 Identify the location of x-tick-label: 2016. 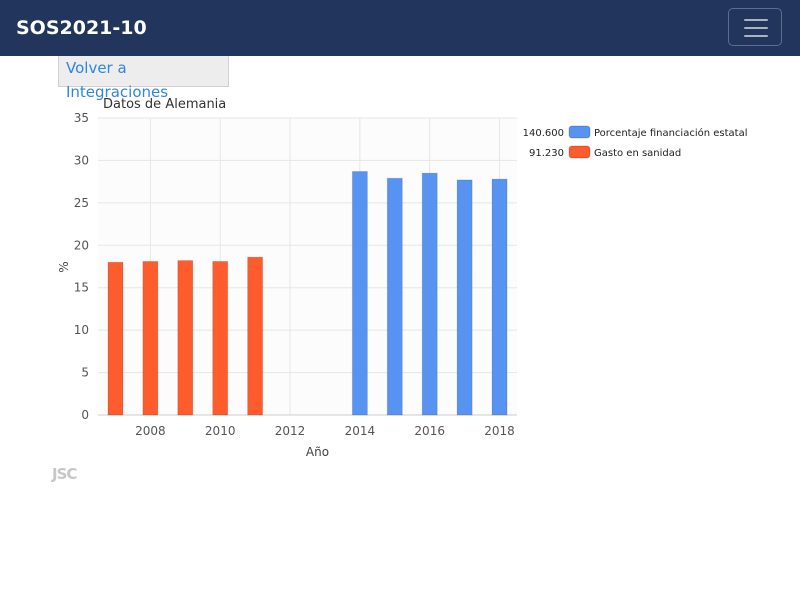
(429, 431).